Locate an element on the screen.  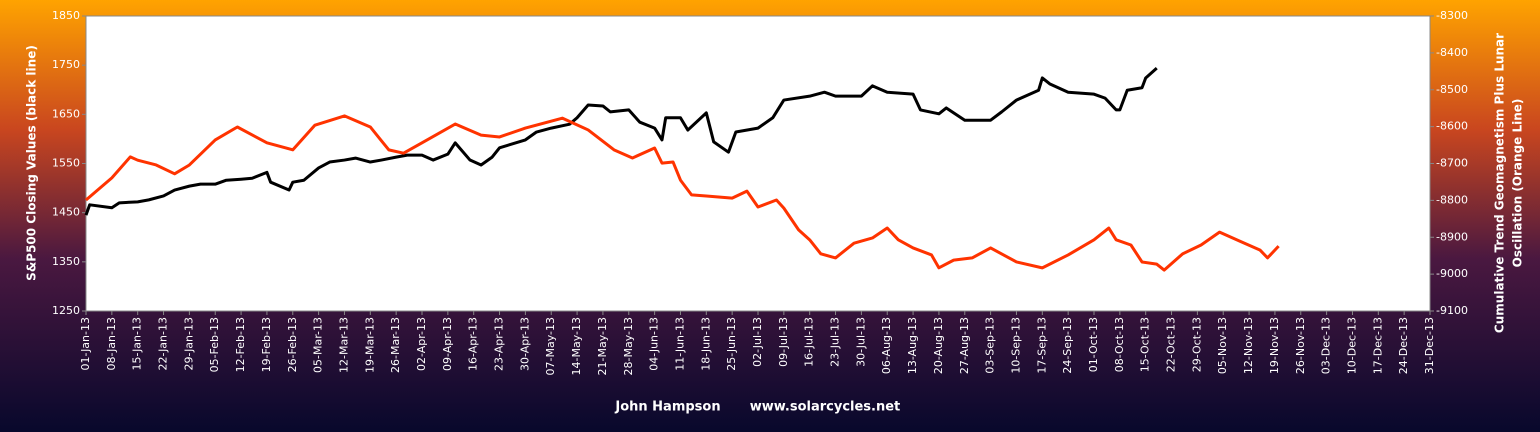
x-tick-label: 26-Feb-13 is located at coordinates (292, 344).